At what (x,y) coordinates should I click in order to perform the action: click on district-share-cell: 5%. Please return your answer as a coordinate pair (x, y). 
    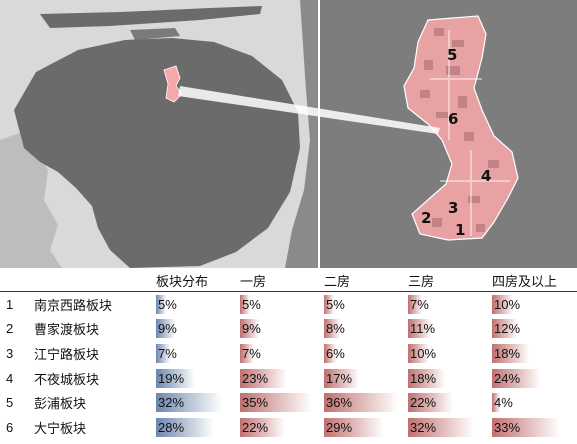
    Looking at the image, I should click on (198, 304).